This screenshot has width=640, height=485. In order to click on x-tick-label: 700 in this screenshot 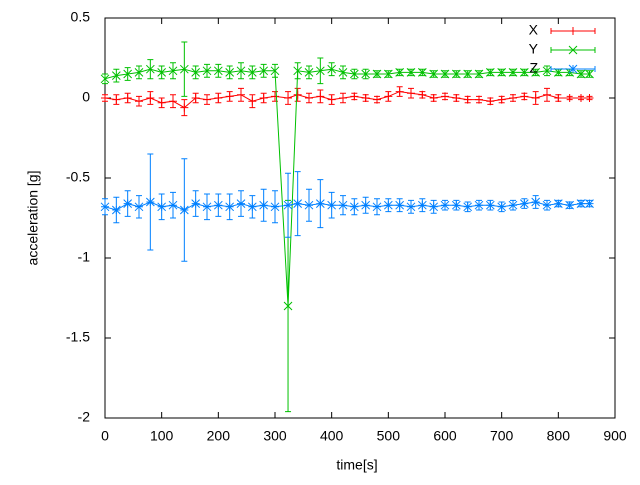, I will do `click(502, 436)`.